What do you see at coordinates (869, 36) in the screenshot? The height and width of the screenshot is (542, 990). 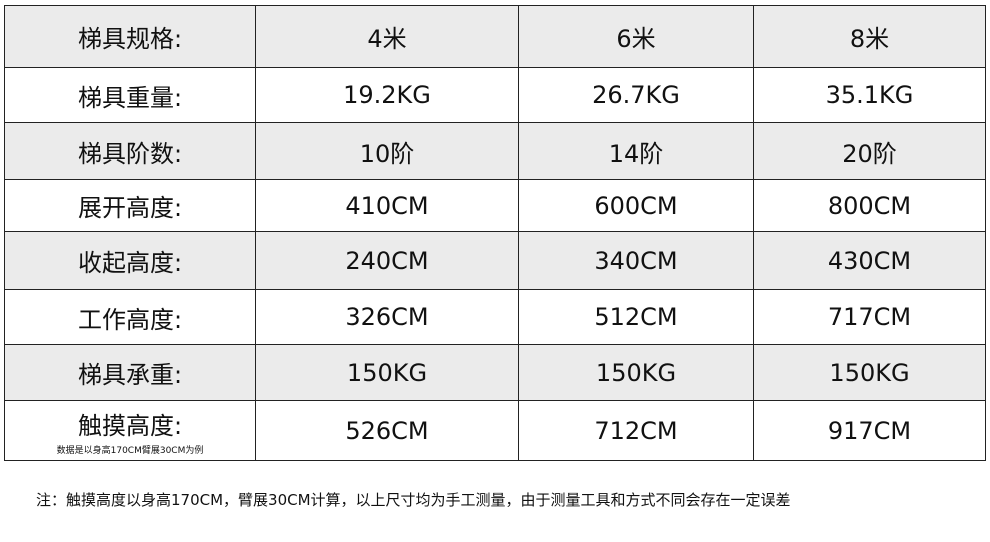 I see `cell-value: 8米` at bounding box center [869, 36].